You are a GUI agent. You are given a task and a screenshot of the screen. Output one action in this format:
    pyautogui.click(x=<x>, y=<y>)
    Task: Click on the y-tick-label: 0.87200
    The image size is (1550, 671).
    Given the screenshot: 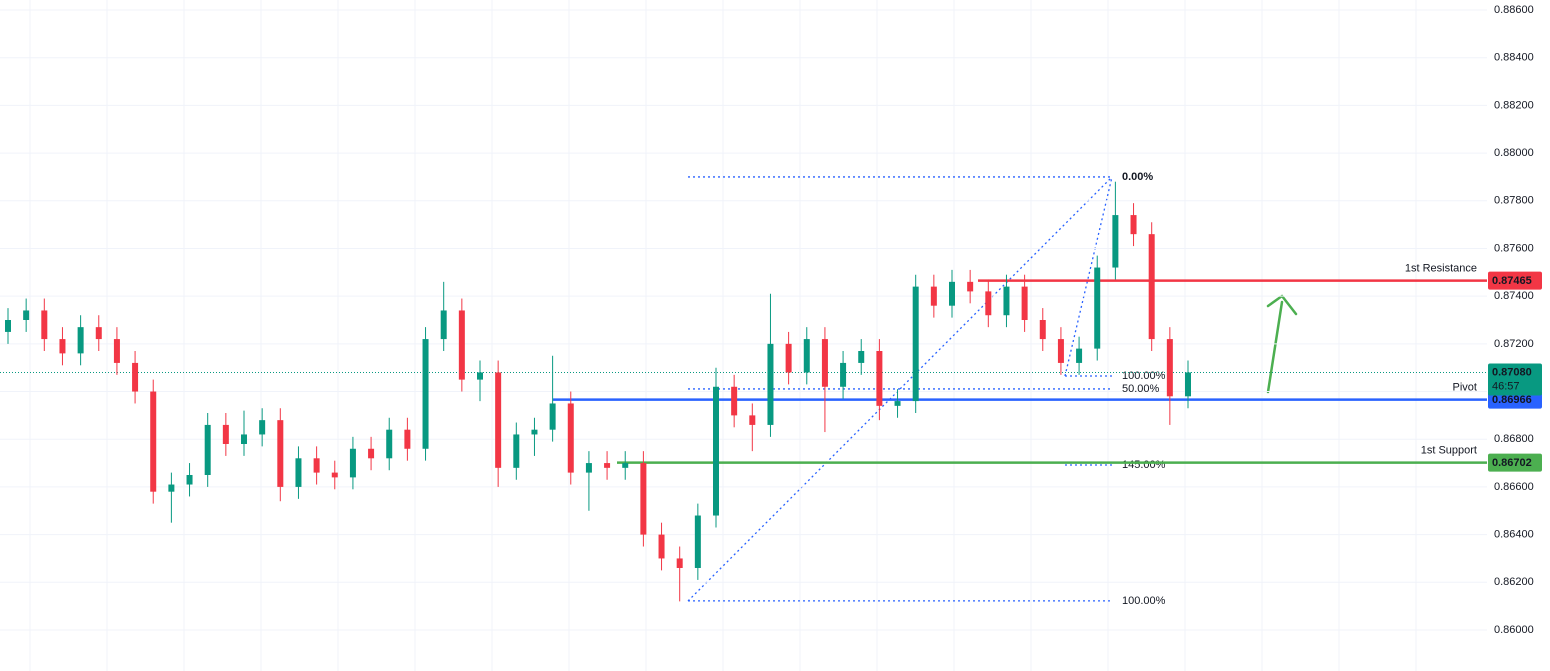 What is the action you would take?
    pyautogui.click(x=1514, y=344)
    